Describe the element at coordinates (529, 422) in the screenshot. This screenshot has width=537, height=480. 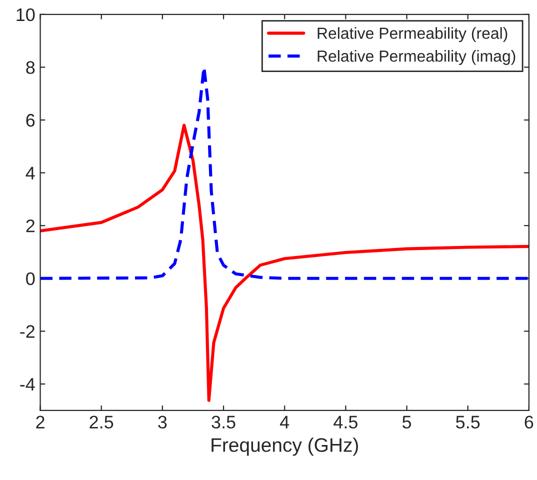
I see `x-tick-label: 6` at that location.